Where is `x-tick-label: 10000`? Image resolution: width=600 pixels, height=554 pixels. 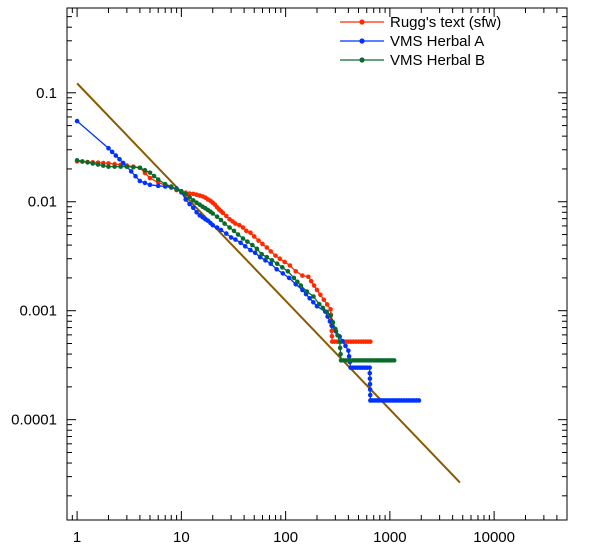 x-tick-label: 10000 is located at coordinates (494, 537).